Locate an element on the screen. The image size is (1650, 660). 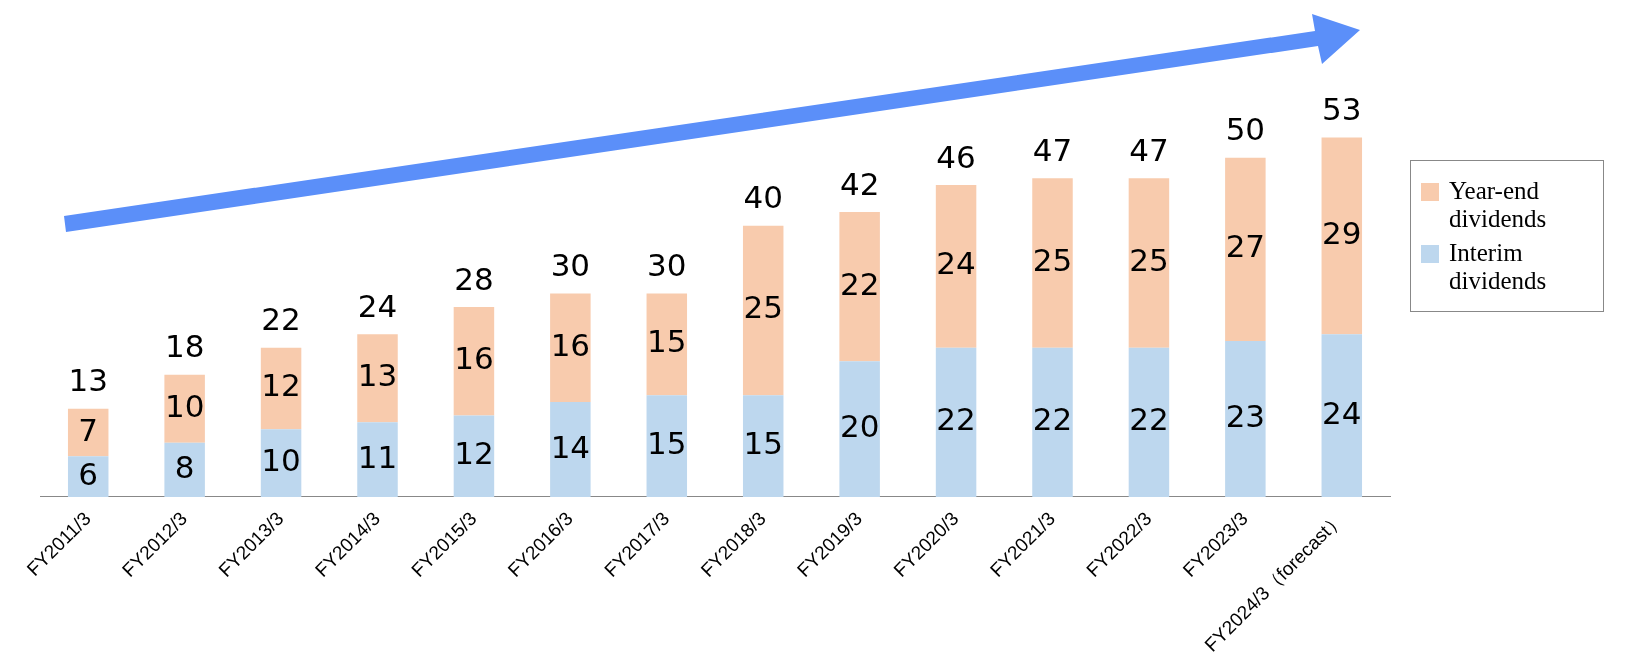
total-label: 42 is located at coordinates (859, 183).